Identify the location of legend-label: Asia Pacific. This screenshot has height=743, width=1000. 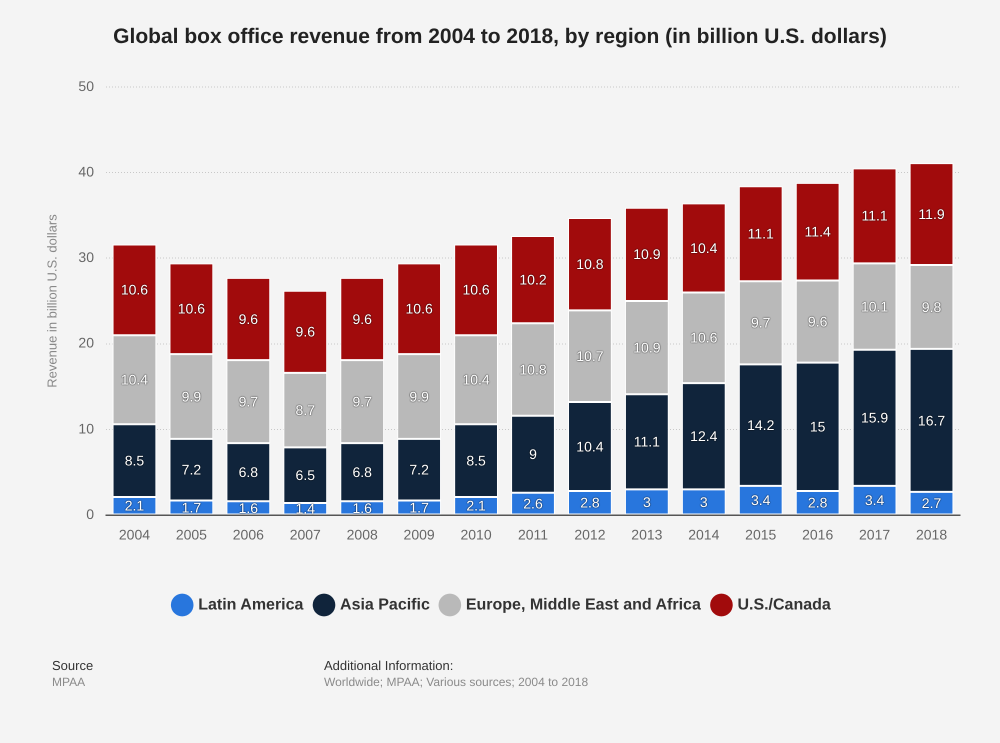
(385, 605).